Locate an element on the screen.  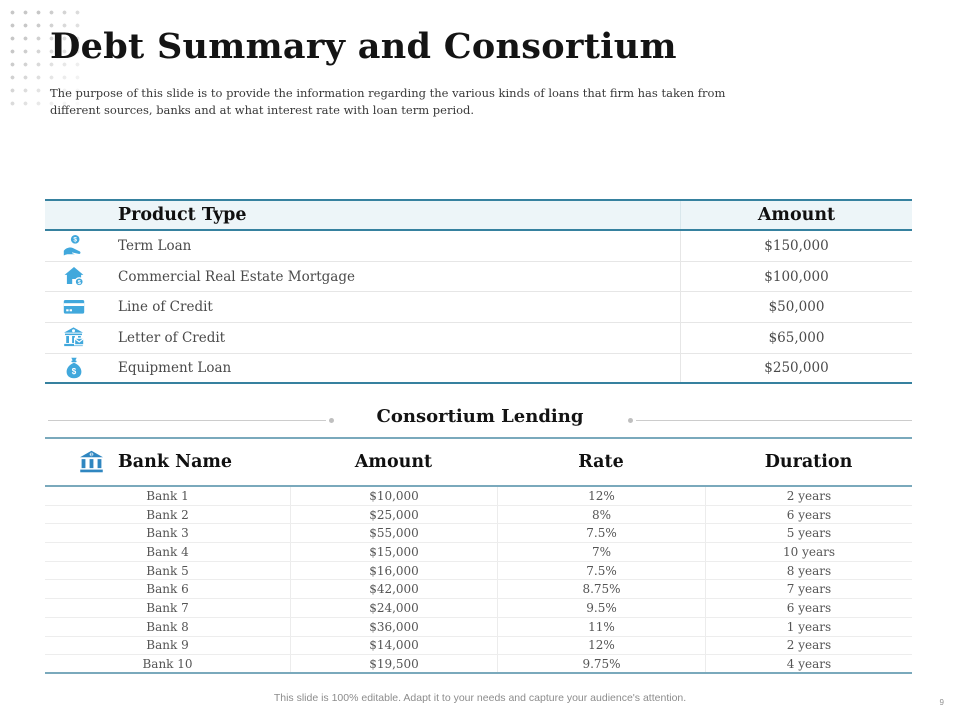
table-row: Bank 1 $10,000 12% 2 years is located at coordinates (478, 496).